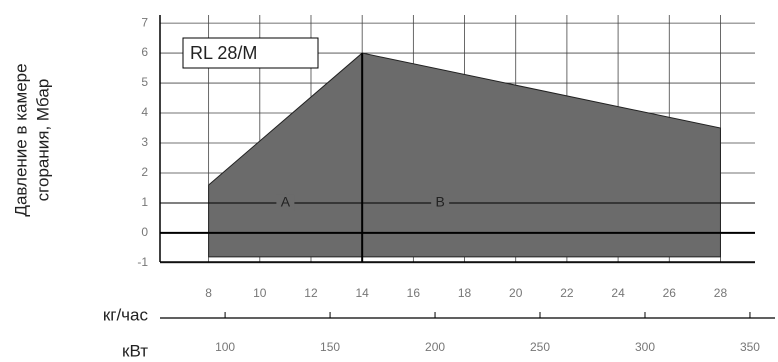 This screenshot has height=362, width=778. Describe the element at coordinates (225, 347) in the screenshot. I see `x2-tick-label: 100` at that location.